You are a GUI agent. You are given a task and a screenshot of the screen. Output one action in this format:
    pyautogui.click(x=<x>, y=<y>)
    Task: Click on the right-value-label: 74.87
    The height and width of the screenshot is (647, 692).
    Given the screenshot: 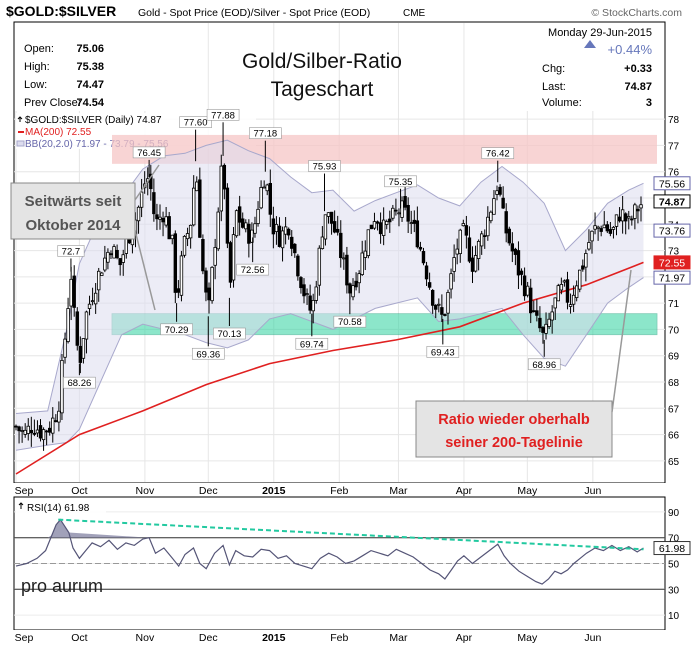 What is the action you would take?
    pyautogui.click(x=672, y=202)
    